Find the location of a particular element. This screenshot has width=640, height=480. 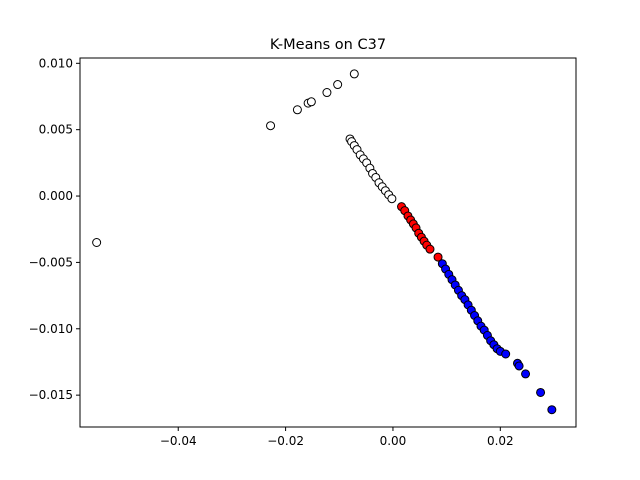

y-tick-label: −0.015 is located at coordinates (51, 395).